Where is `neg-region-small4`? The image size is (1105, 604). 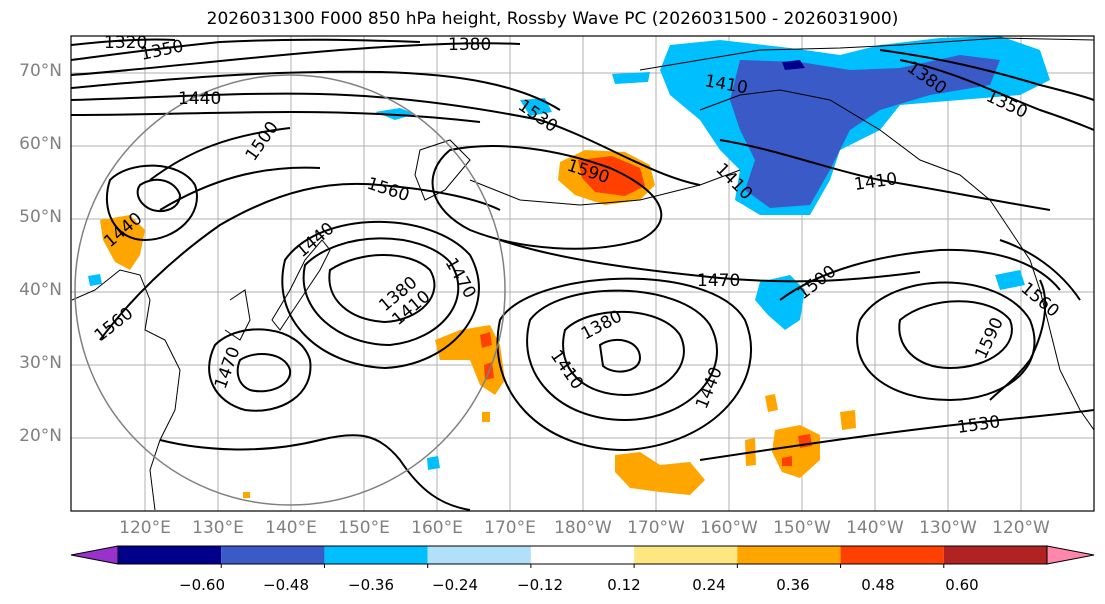
neg-region-small4 is located at coordinates (433, 463).